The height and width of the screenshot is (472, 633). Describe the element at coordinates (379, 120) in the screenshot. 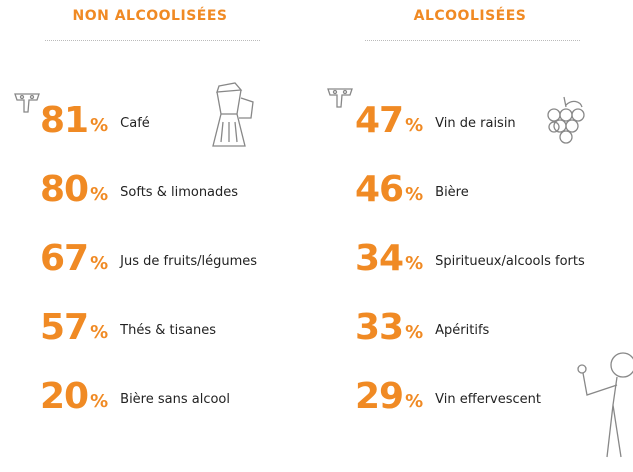

I see `stat-value: 47` at that location.